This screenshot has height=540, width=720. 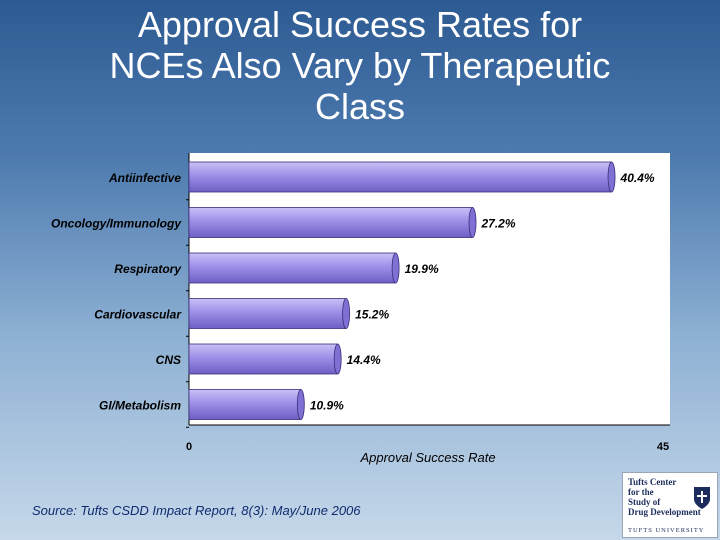 I want to click on logo-line-4: Drug Development, so click(x=664, y=512).